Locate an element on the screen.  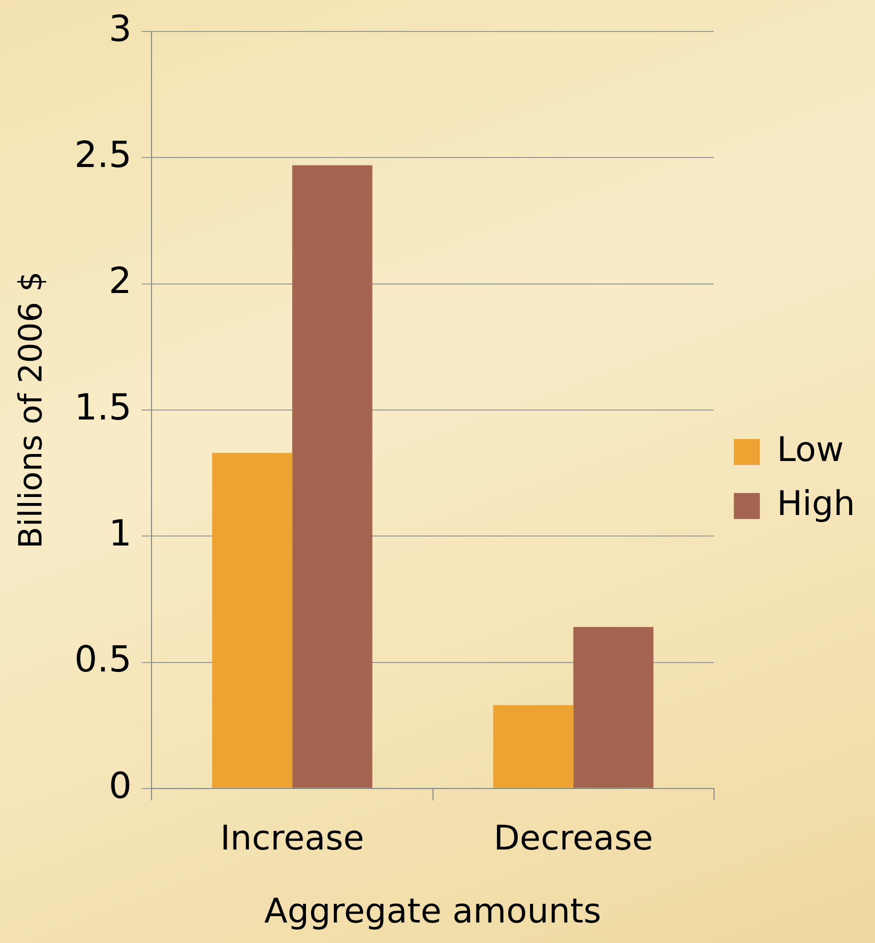
y-tick-label: 1 is located at coordinates (120, 533).